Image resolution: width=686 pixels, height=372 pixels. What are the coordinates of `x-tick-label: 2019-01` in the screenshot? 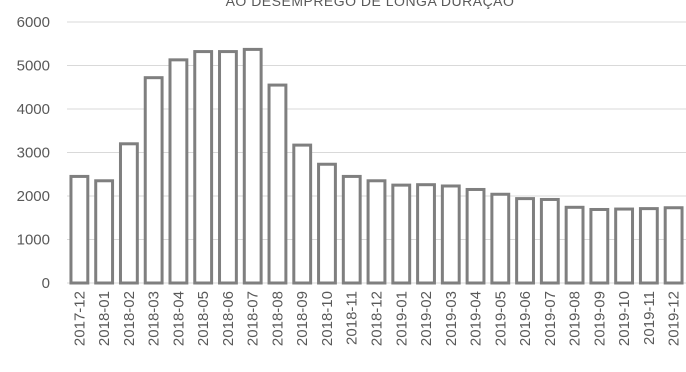 It's located at (401, 318).